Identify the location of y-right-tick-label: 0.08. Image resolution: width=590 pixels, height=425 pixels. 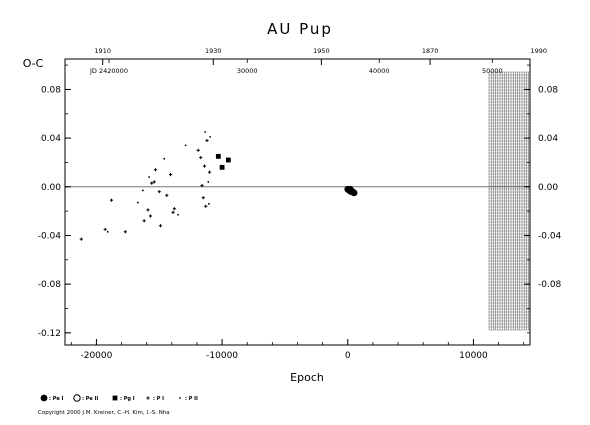
(548, 90).